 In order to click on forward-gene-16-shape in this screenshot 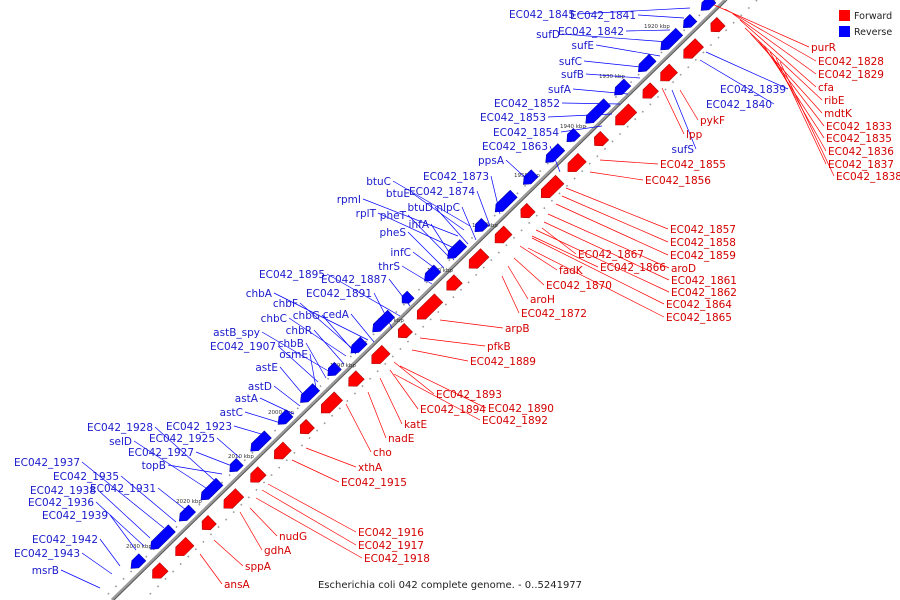, I will do `click(356, 378)`.